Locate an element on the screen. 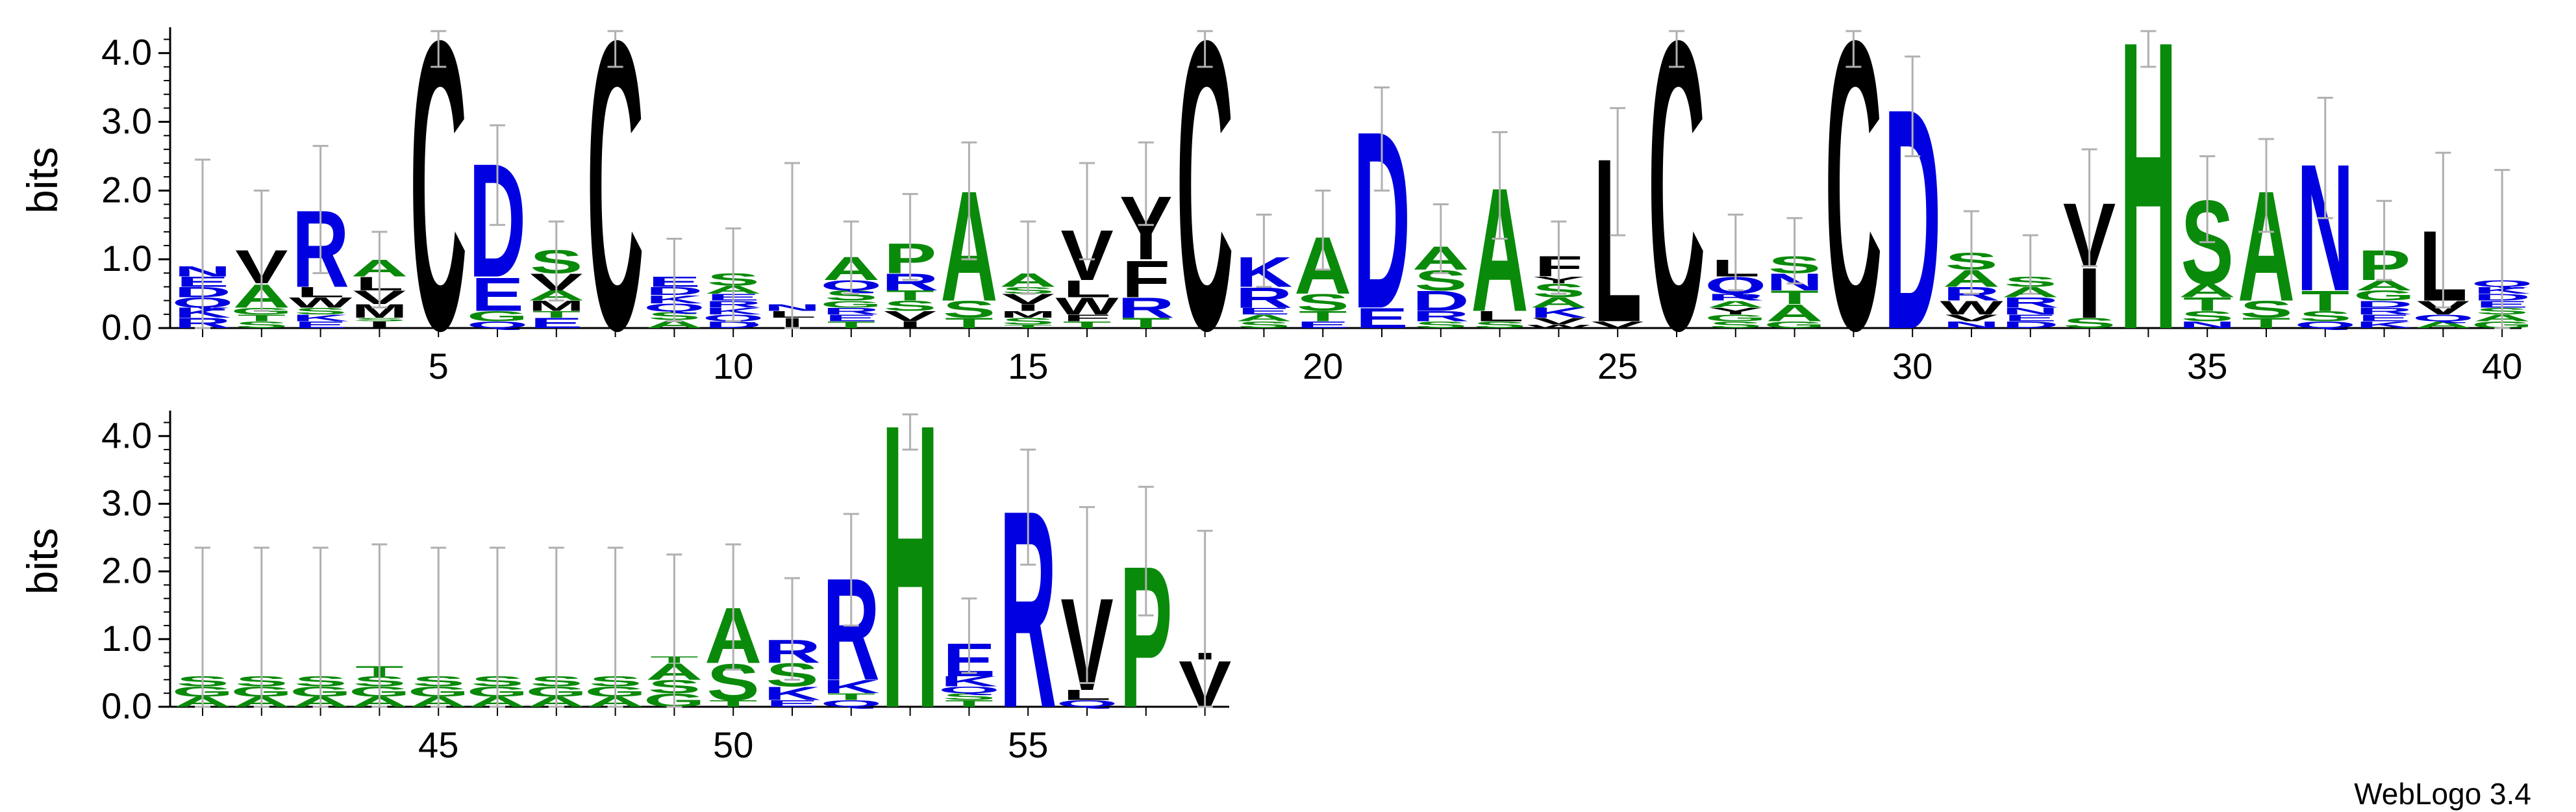  logo-column-24: WVKASYF is located at coordinates (1558, 274).